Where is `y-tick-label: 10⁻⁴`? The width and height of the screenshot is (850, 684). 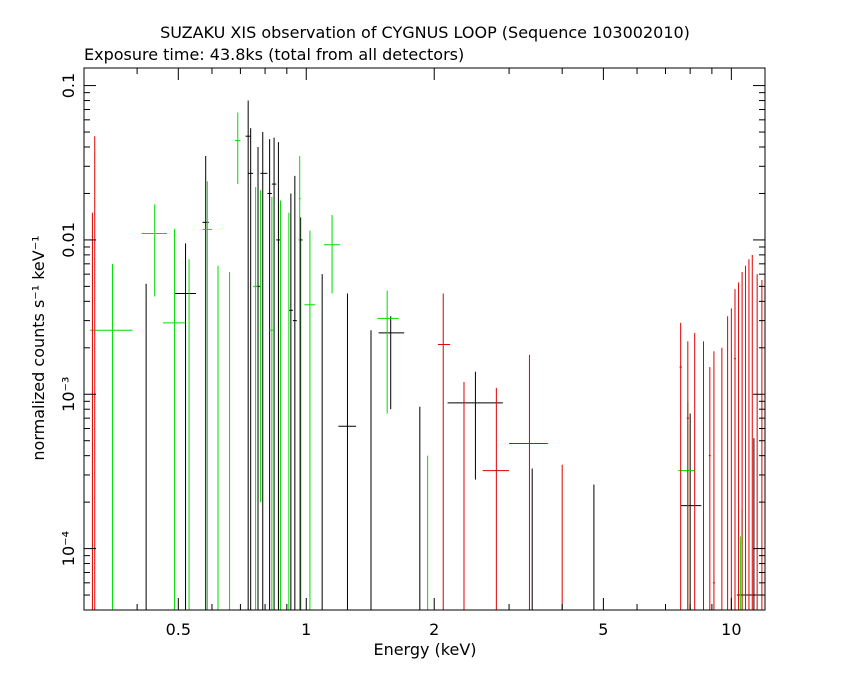
y-tick-label: 10⁻⁴ is located at coordinates (68, 548).